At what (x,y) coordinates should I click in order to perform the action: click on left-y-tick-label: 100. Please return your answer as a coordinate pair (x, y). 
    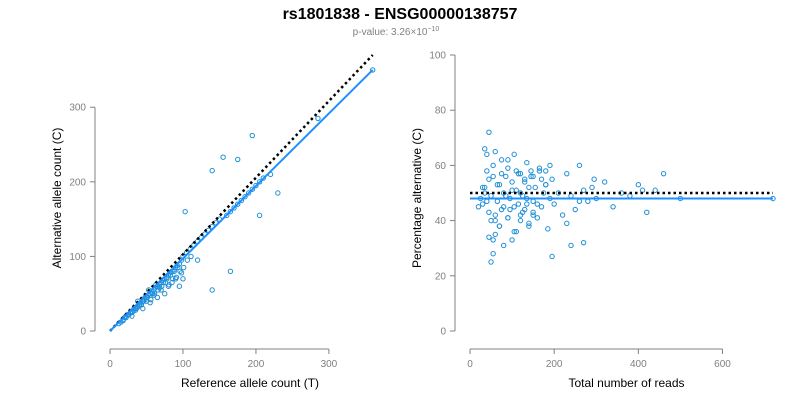
    Looking at the image, I should click on (77, 257).